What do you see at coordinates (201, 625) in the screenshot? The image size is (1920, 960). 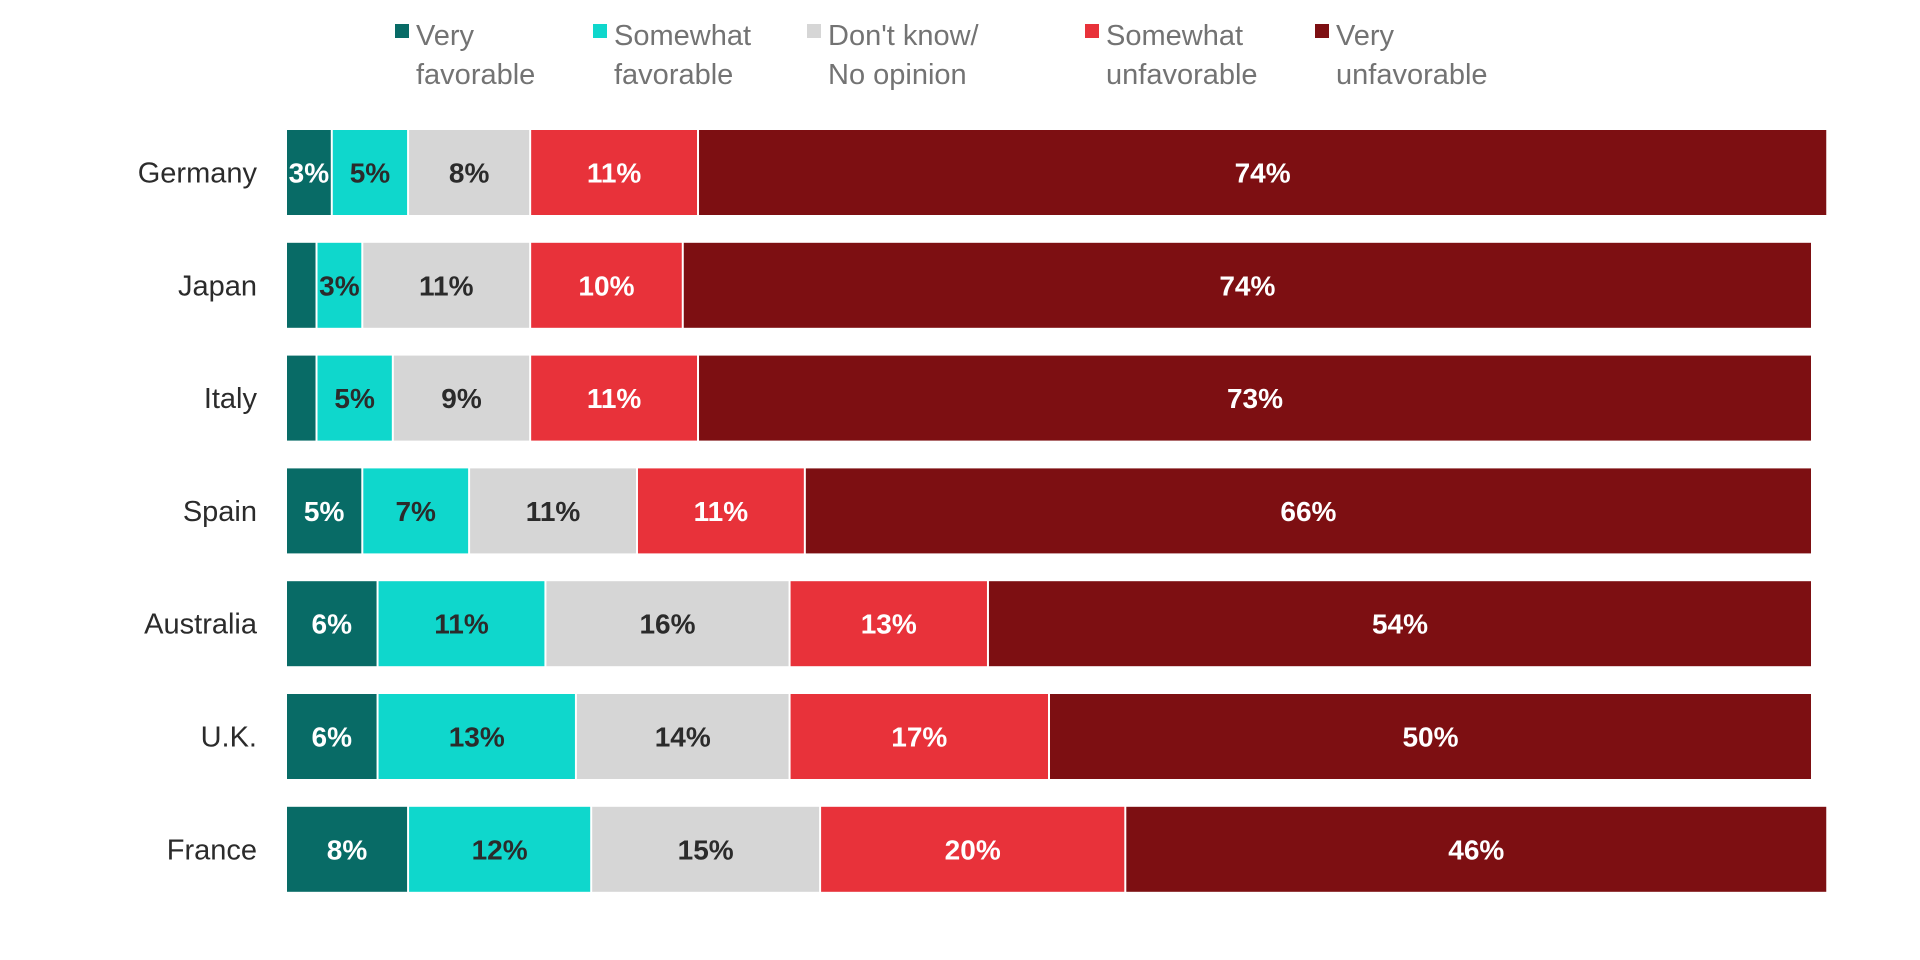 I see `category-label: Australia` at bounding box center [201, 625].